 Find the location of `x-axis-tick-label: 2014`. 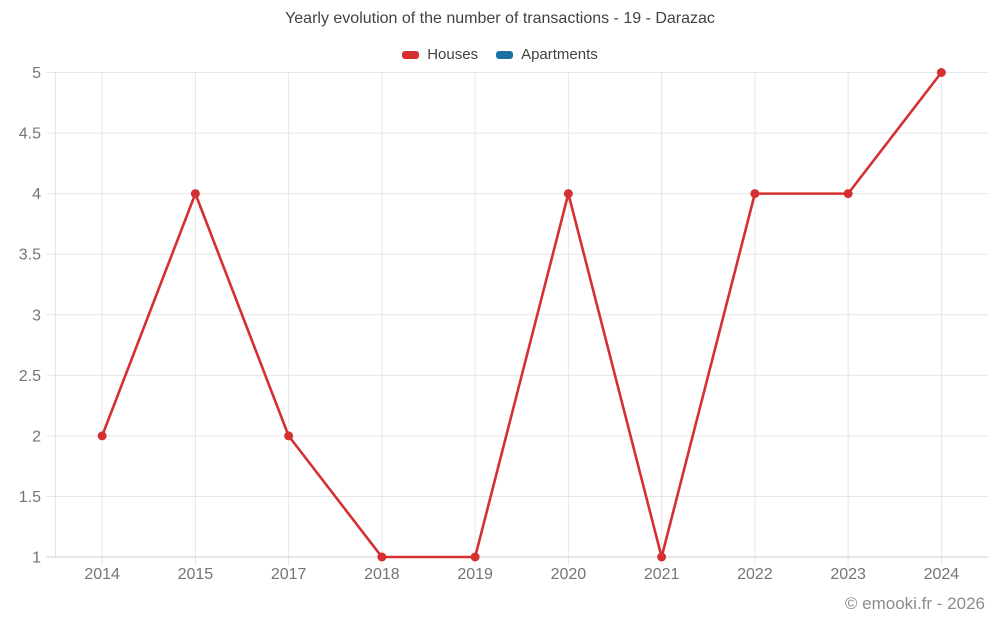

x-axis-tick-label: 2014 is located at coordinates (102, 574).